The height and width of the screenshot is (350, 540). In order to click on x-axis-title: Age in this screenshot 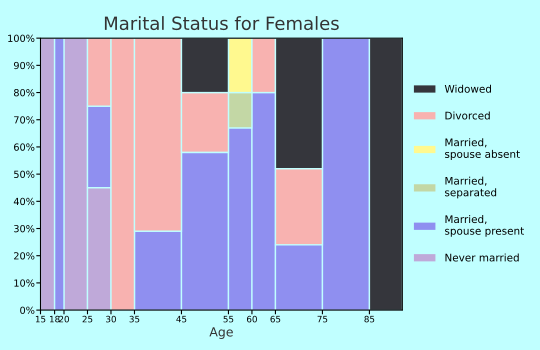, I will do `click(221, 333)`.